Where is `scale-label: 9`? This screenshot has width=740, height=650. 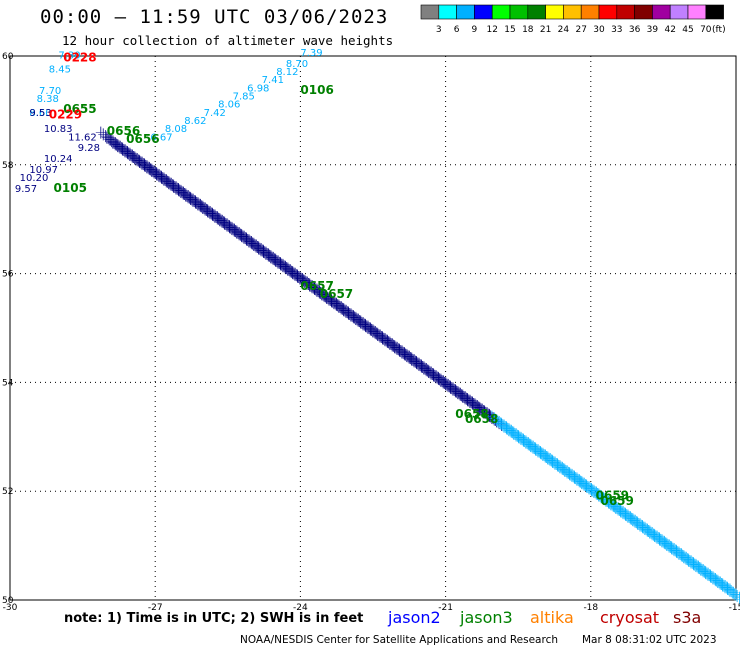 scale-label: 9 is located at coordinates (475, 29).